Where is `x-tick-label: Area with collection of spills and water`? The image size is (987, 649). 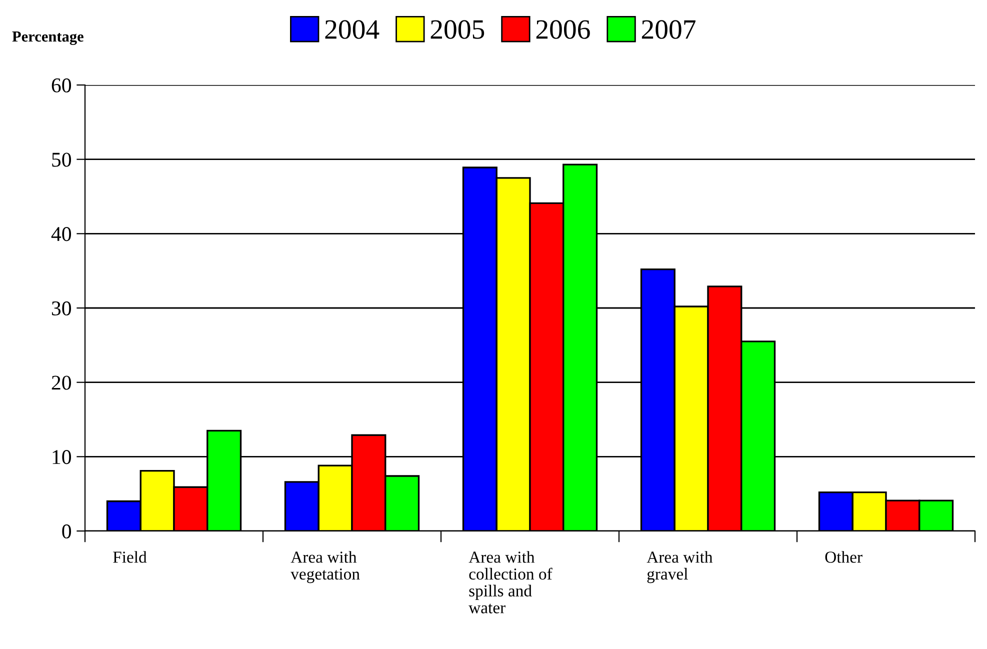
x-tick-label: Area with collection of spills and water is located at coordinates (510, 582).